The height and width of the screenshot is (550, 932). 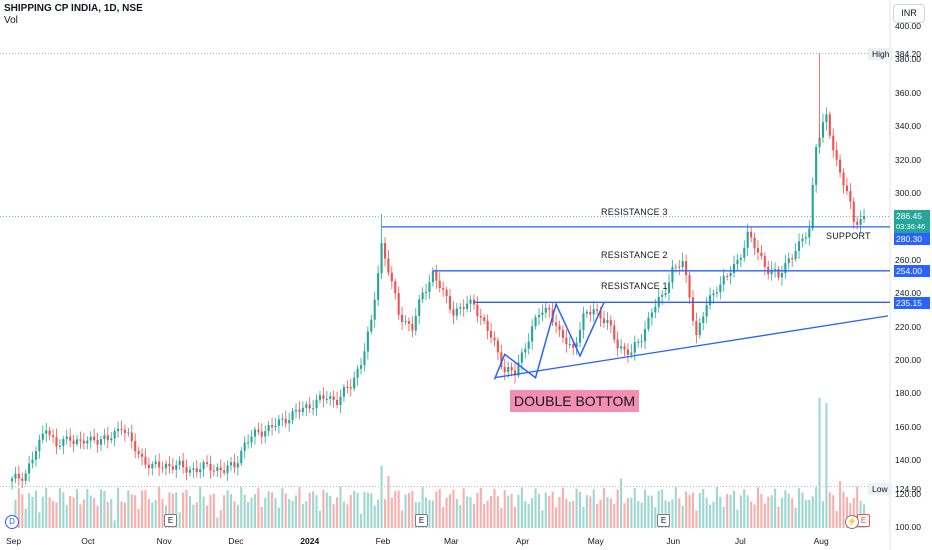 What do you see at coordinates (12, 522) in the screenshot?
I see `dividend-event-icon: D` at bounding box center [12, 522].